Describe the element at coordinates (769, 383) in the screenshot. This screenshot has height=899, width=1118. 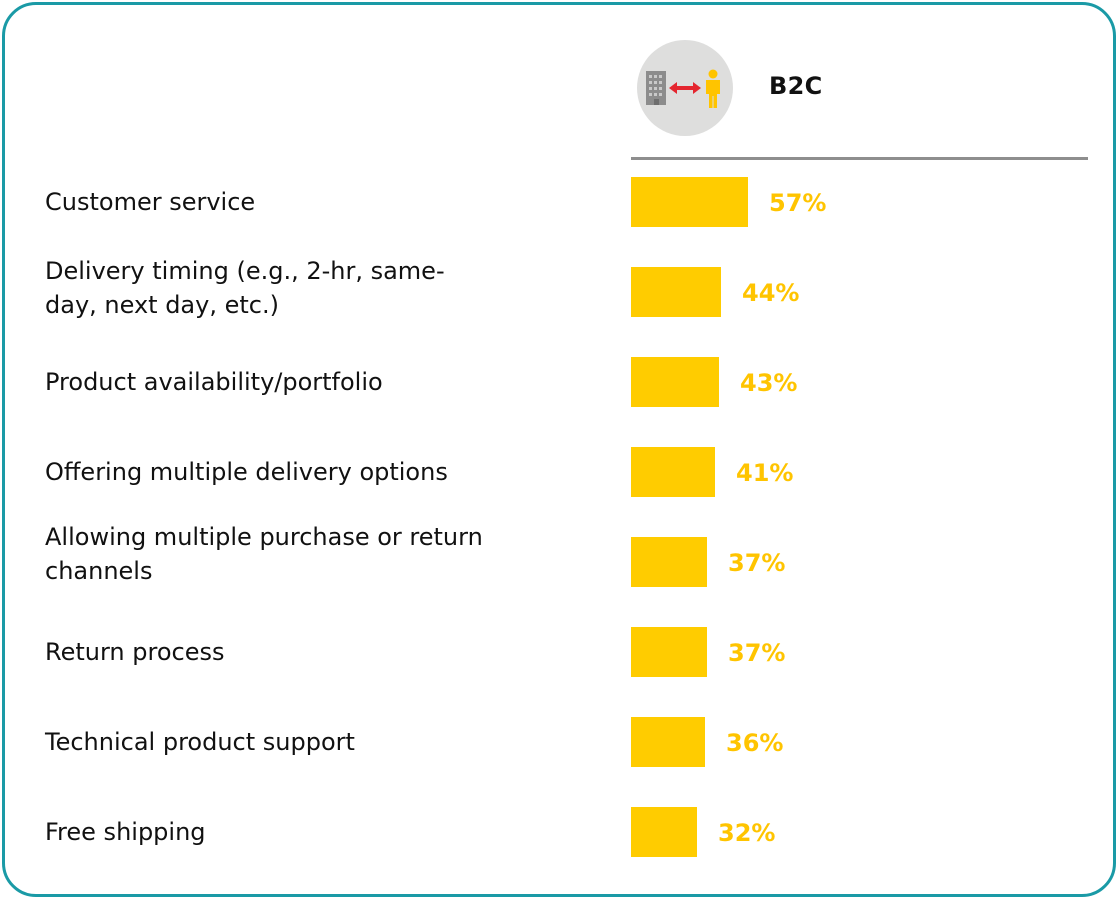
I see `data-label: 43%` at that location.